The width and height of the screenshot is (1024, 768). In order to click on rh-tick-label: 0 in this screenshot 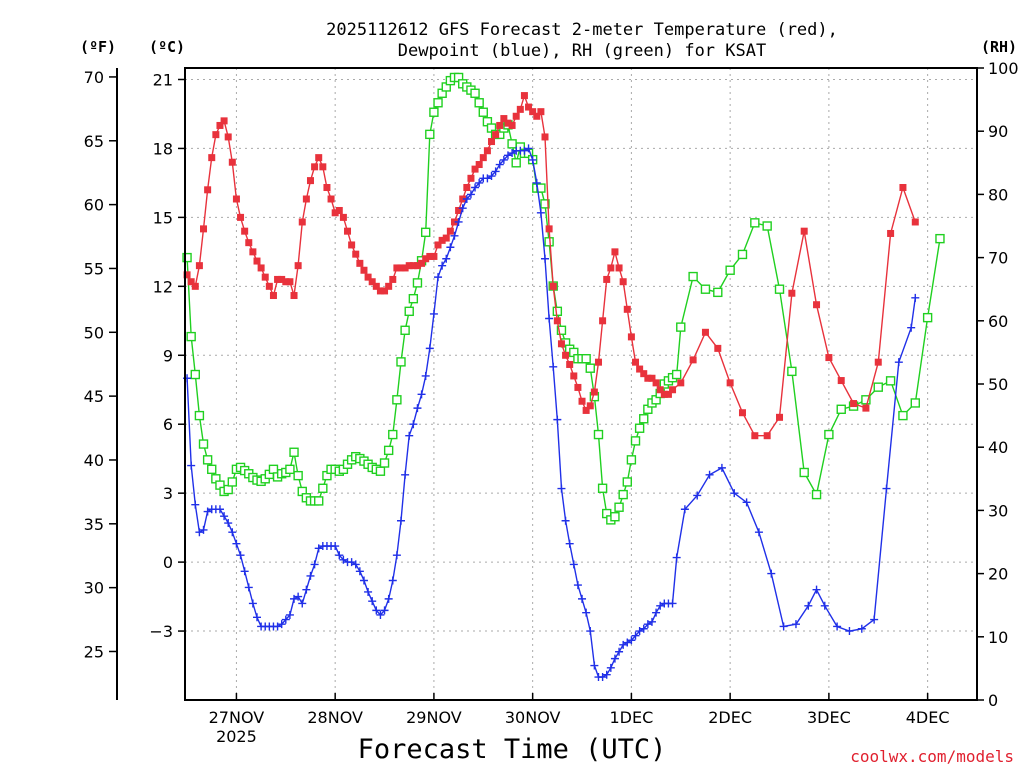, I will do `click(993, 700)`.